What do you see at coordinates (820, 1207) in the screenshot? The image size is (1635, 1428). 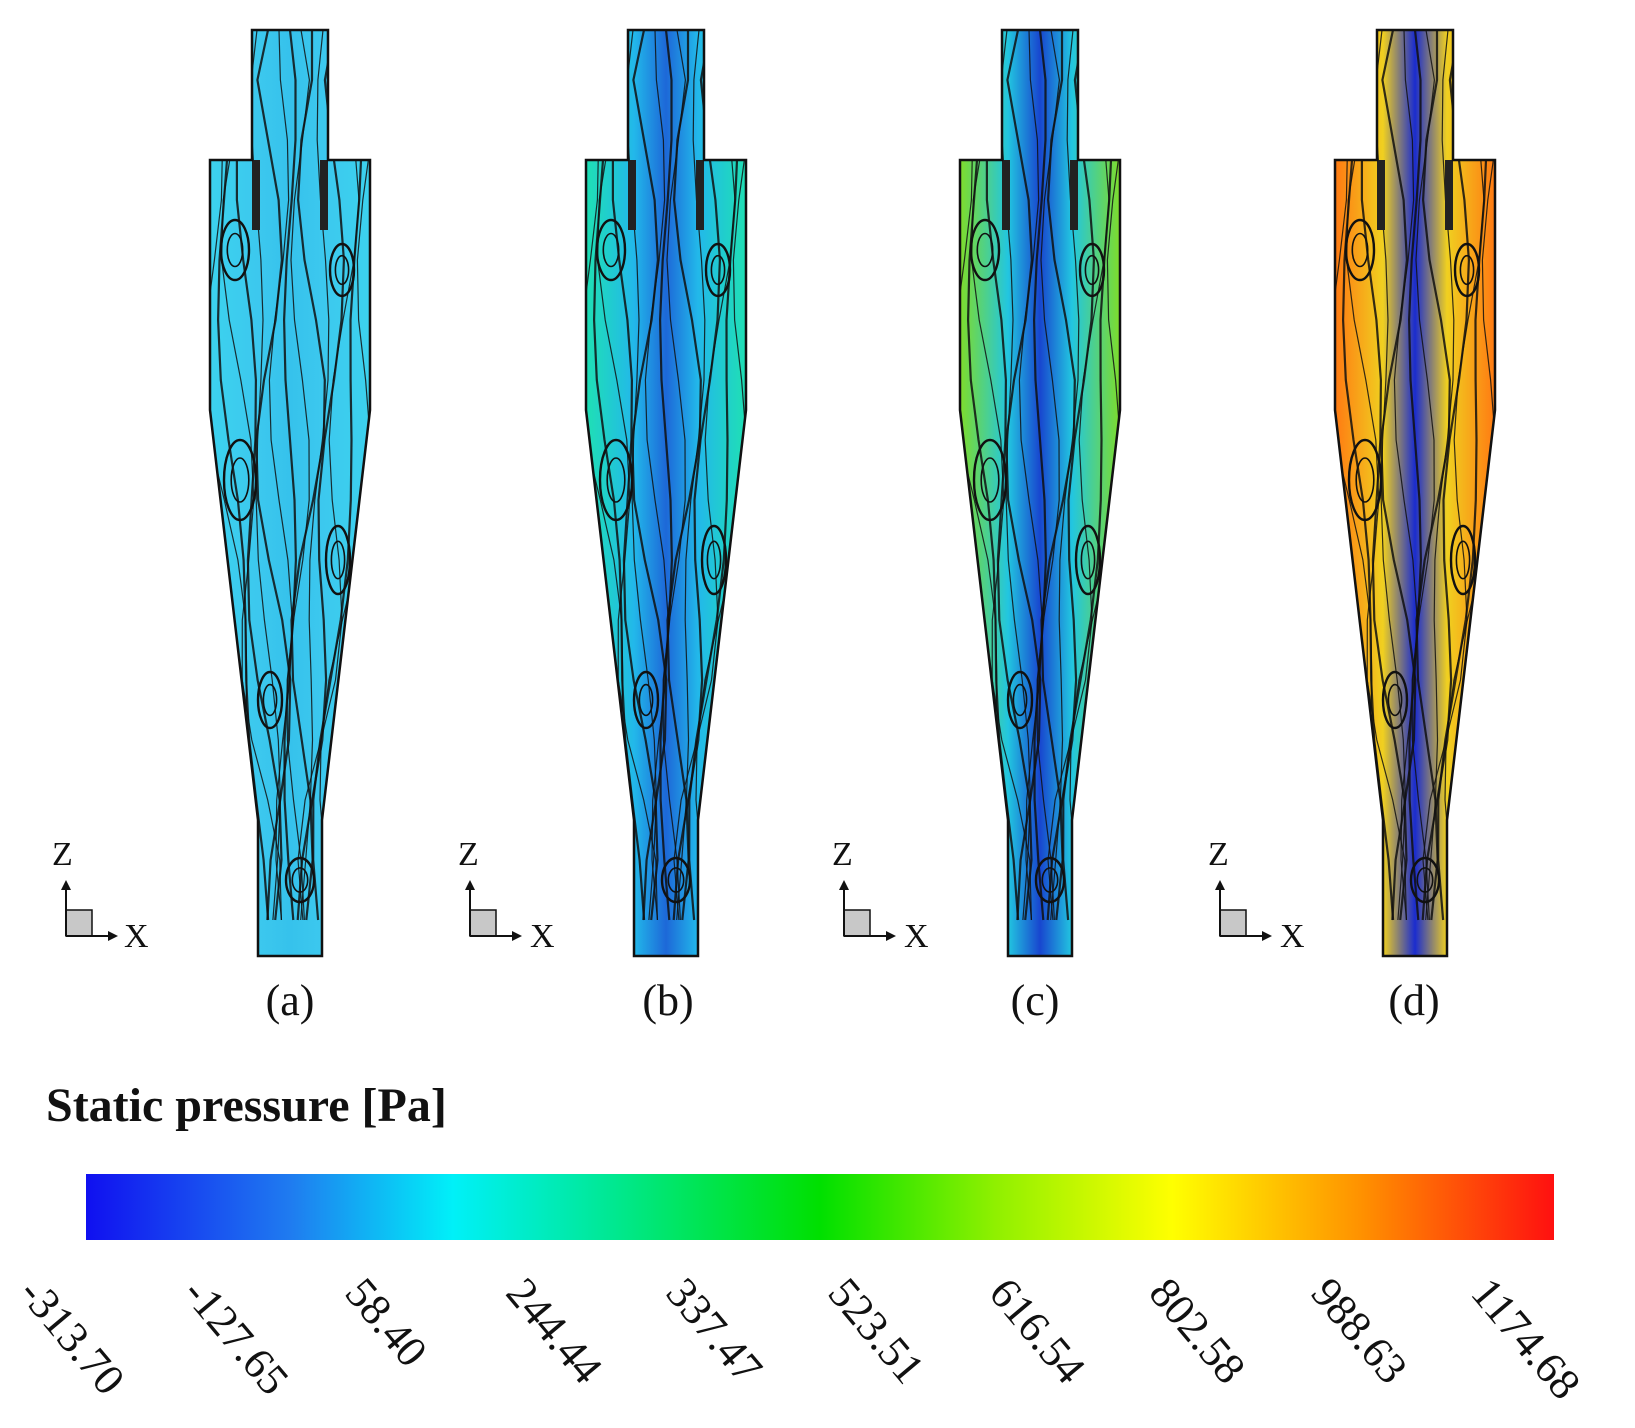 I see `colorbar` at bounding box center [820, 1207].